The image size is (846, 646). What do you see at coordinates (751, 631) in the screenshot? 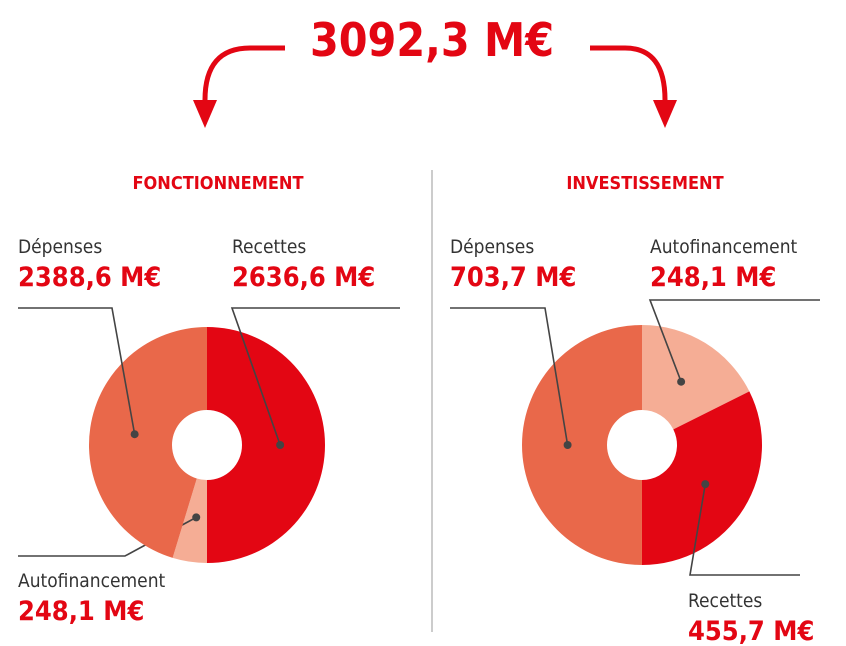
I see `value-label: 455,7 M€` at bounding box center [751, 631].